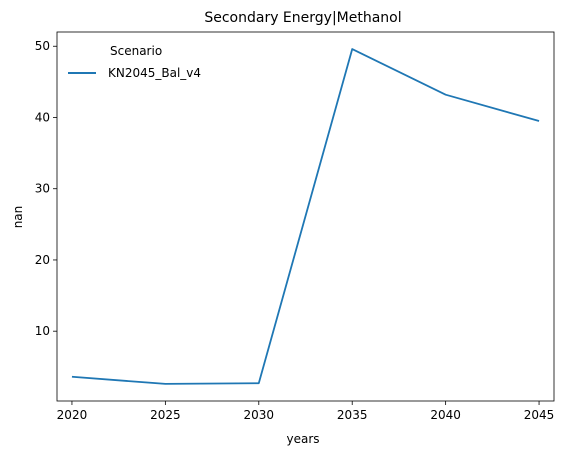 The height and width of the screenshot is (456, 561). Describe the element at coordinates (302, 439) in the screenshot. I see `x-axis-label: years` at that location.